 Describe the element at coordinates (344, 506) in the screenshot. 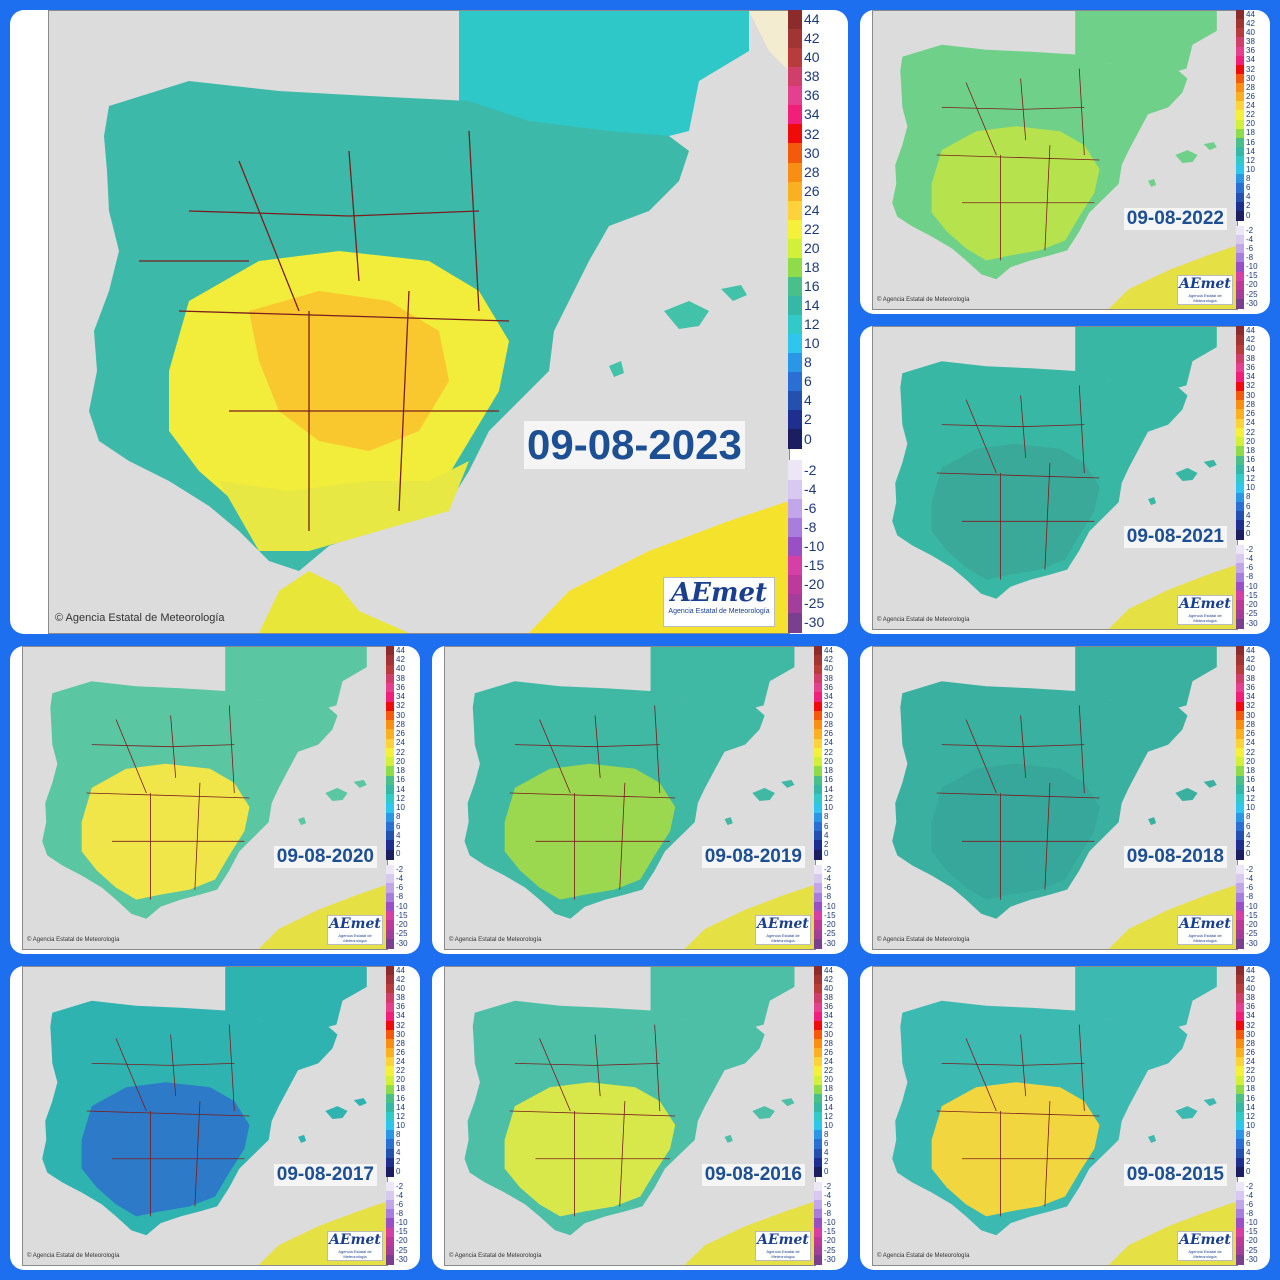

I see `iberia-south-band` at that location.